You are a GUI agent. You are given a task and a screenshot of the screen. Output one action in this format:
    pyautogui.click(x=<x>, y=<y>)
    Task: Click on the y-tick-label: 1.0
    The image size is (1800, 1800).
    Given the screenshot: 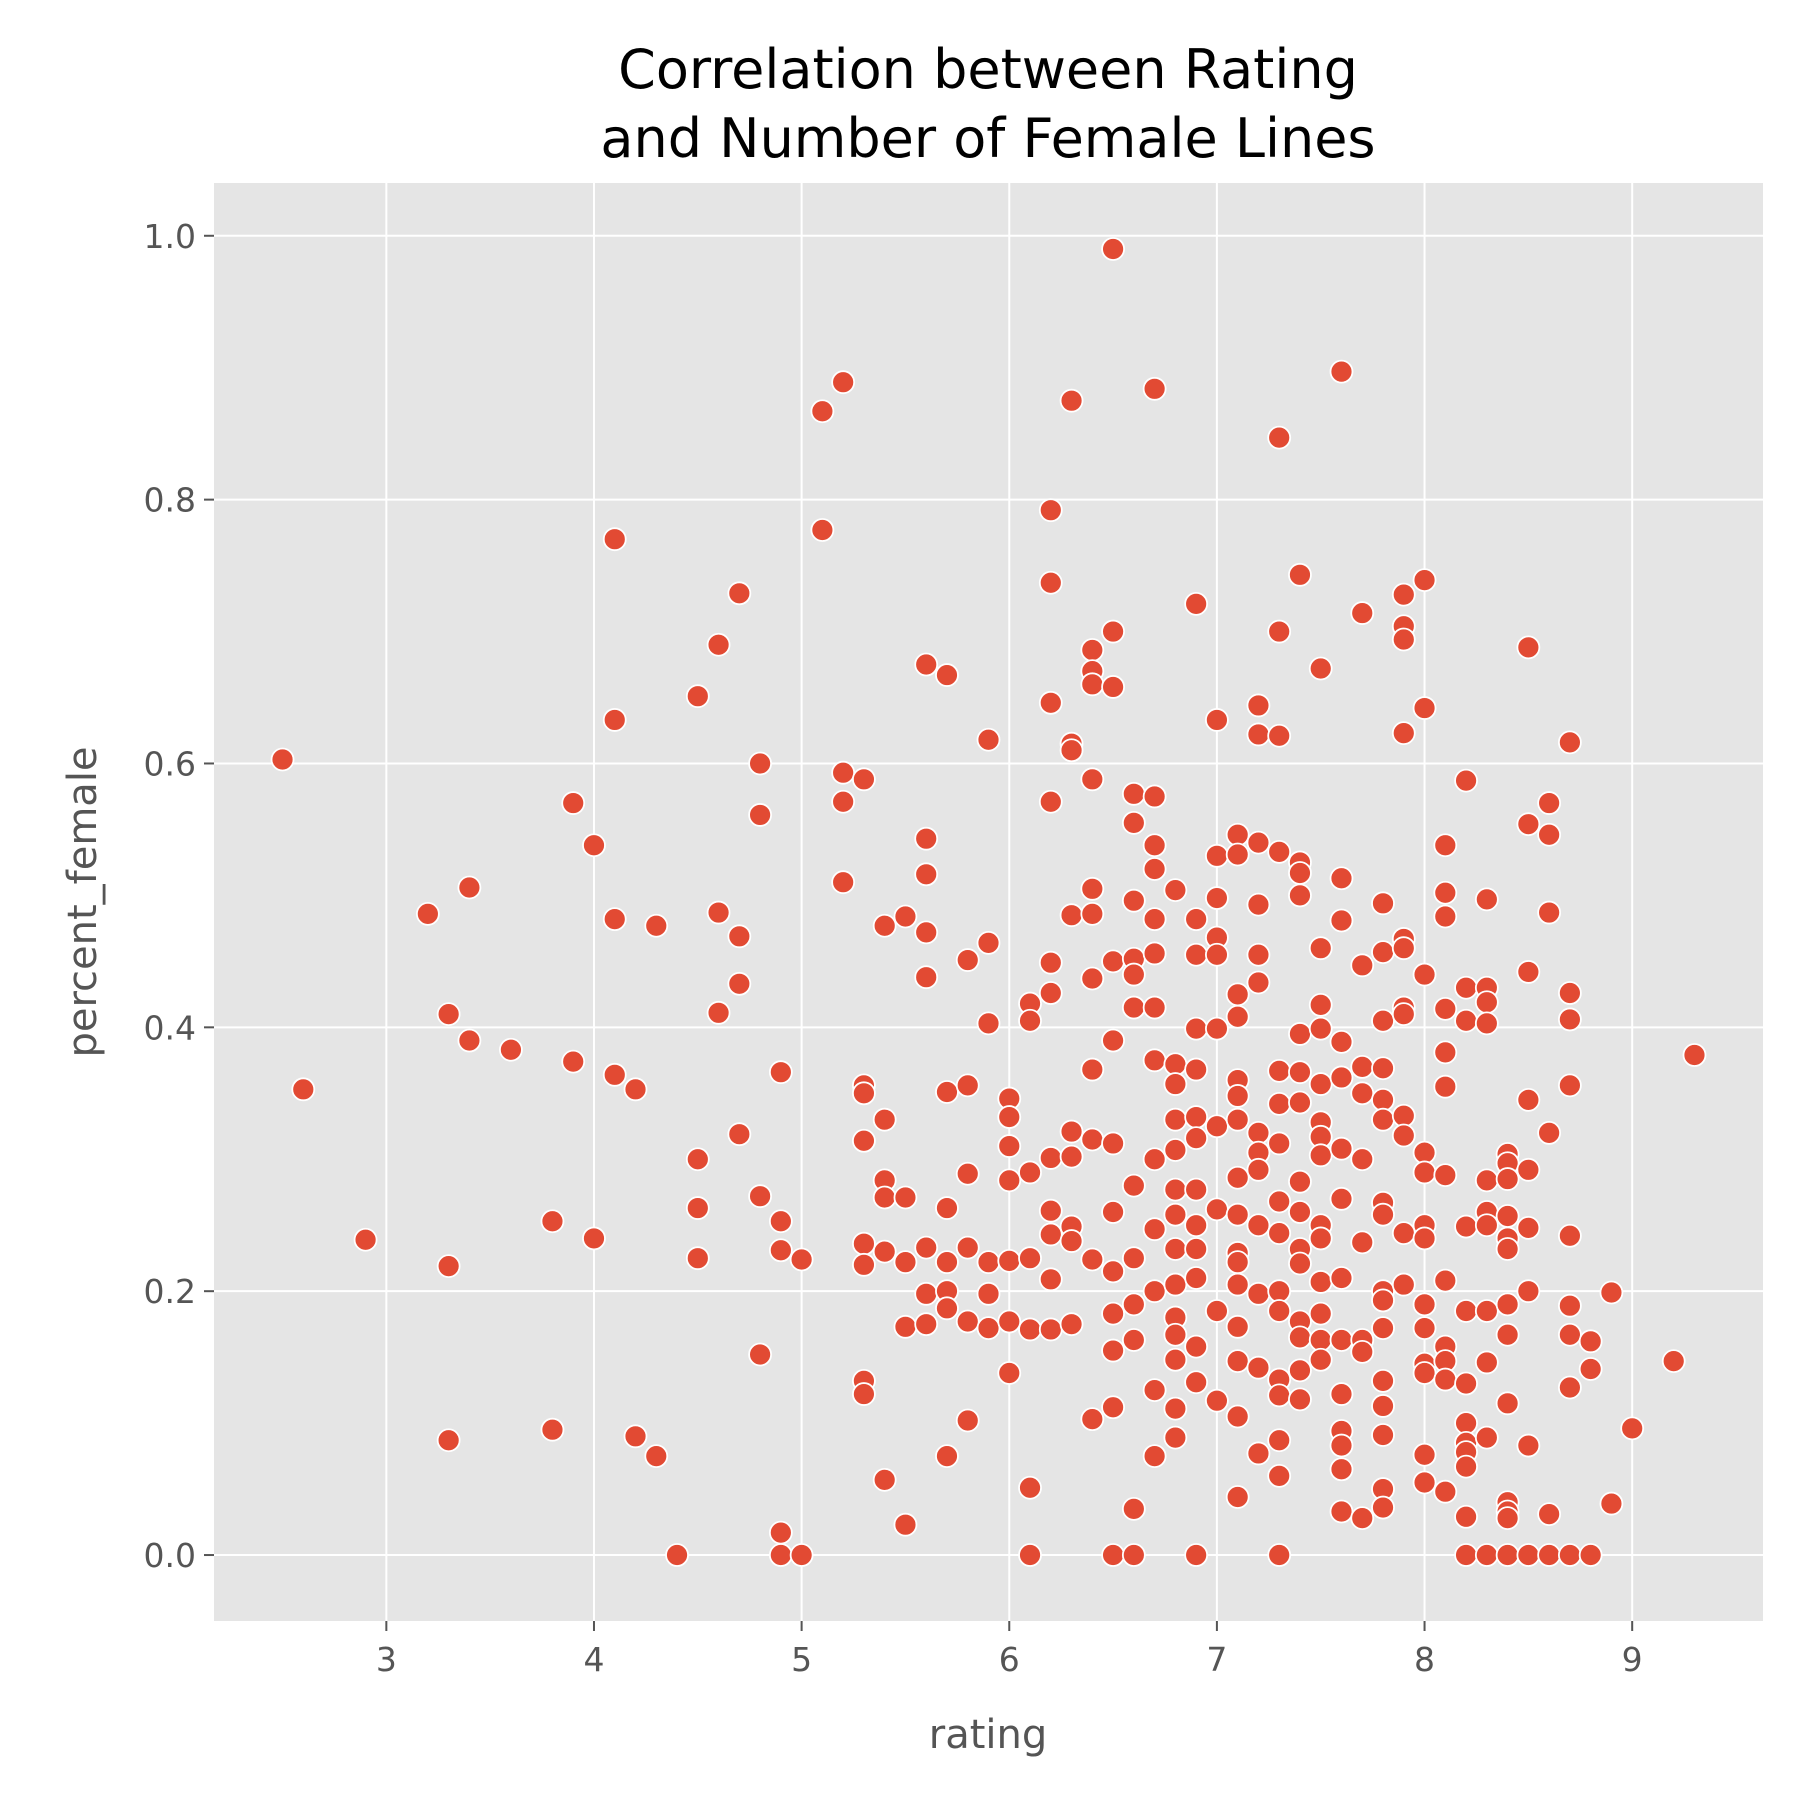 What is the action you would take?
    pyautogui.click(x=170, y=236)
    